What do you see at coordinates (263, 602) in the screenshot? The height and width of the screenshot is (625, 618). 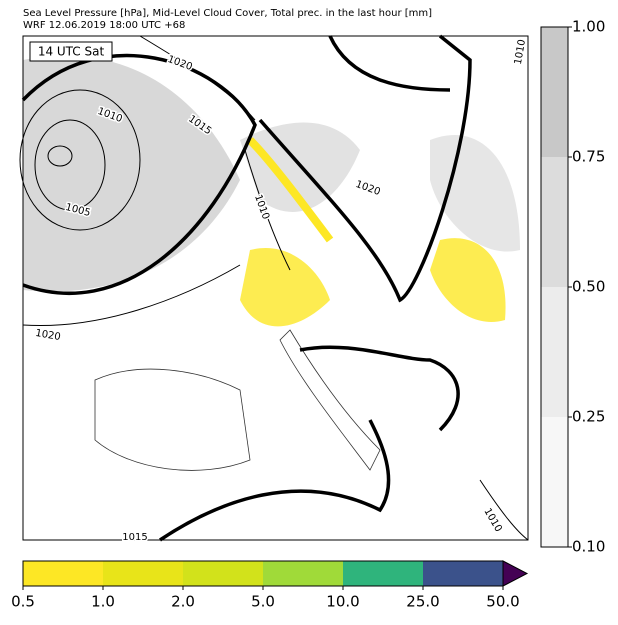 I see `colorbar-tick-label: 5.0` at bounding box center [263, 602].